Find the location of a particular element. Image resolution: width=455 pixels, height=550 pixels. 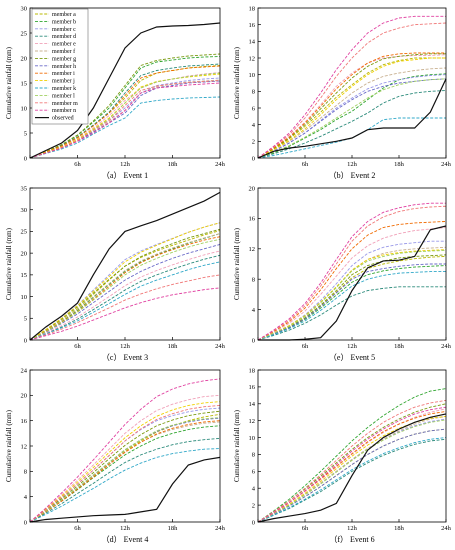

legend-label: member a is located at coordinates (64, 15).